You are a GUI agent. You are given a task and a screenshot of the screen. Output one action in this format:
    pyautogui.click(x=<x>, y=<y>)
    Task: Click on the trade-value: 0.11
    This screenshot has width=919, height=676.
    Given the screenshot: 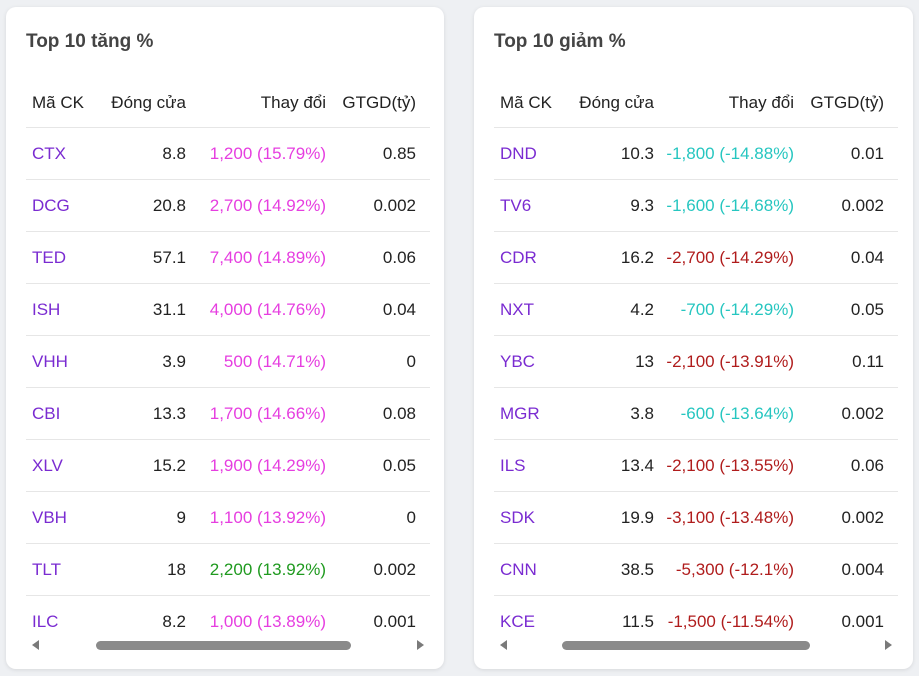 What is the action you would take?
    pyautogui.click(x=868, y=361)
    